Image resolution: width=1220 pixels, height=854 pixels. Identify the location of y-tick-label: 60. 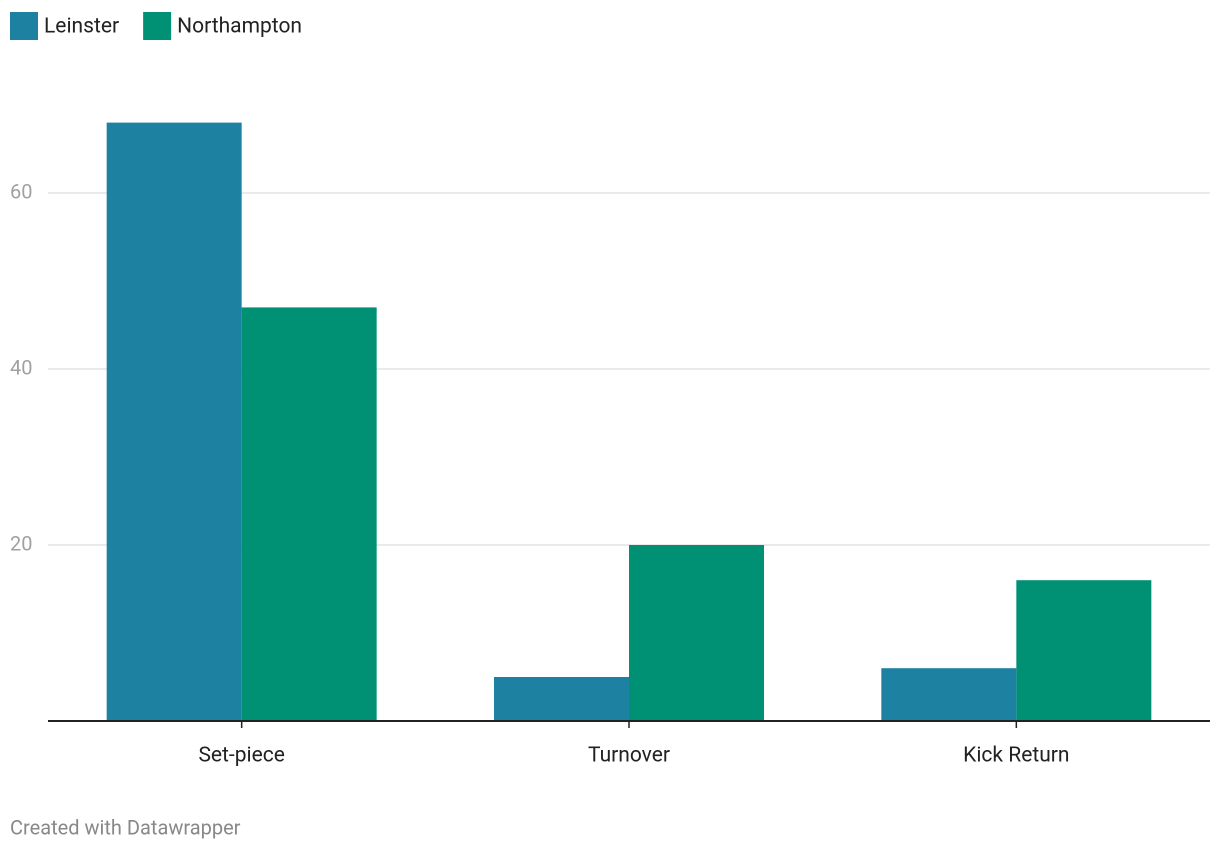
(21, 191).